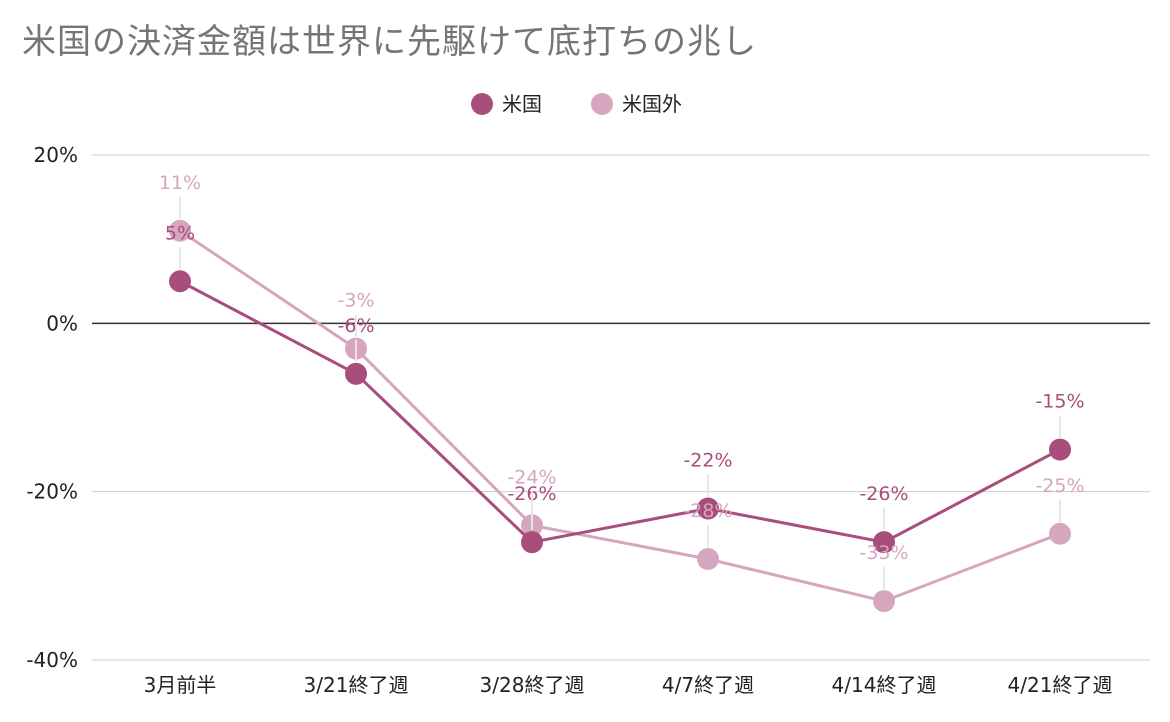  What do you see at coordinates (52, 660) in the screenshot?
I see `y-tick-label: -40%` at bounding box center [52, 660].